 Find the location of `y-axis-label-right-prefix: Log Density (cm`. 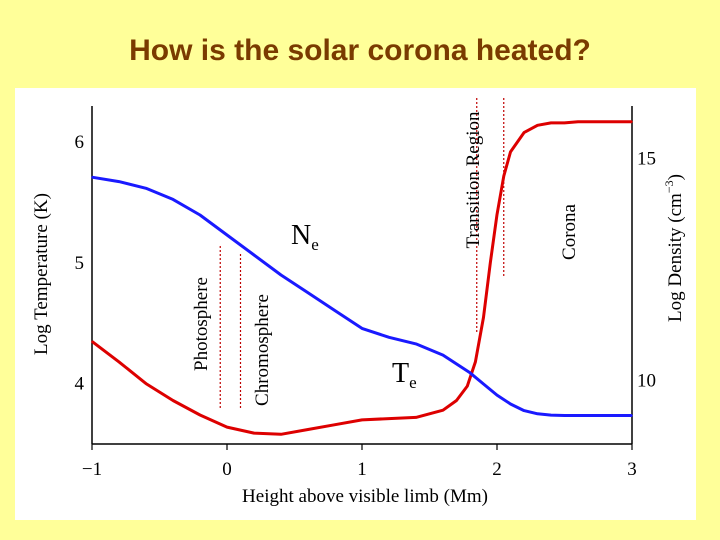

y-axis-label-right-prefix: Log Density (cm is located at coordinates (675, 257).